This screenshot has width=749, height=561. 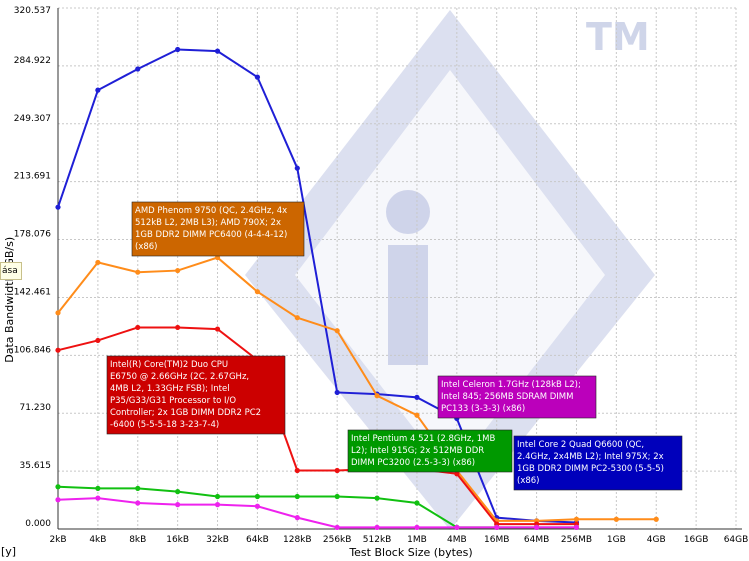 I want to click on x-tick-label: 2kB, so click(x=57, y=540).